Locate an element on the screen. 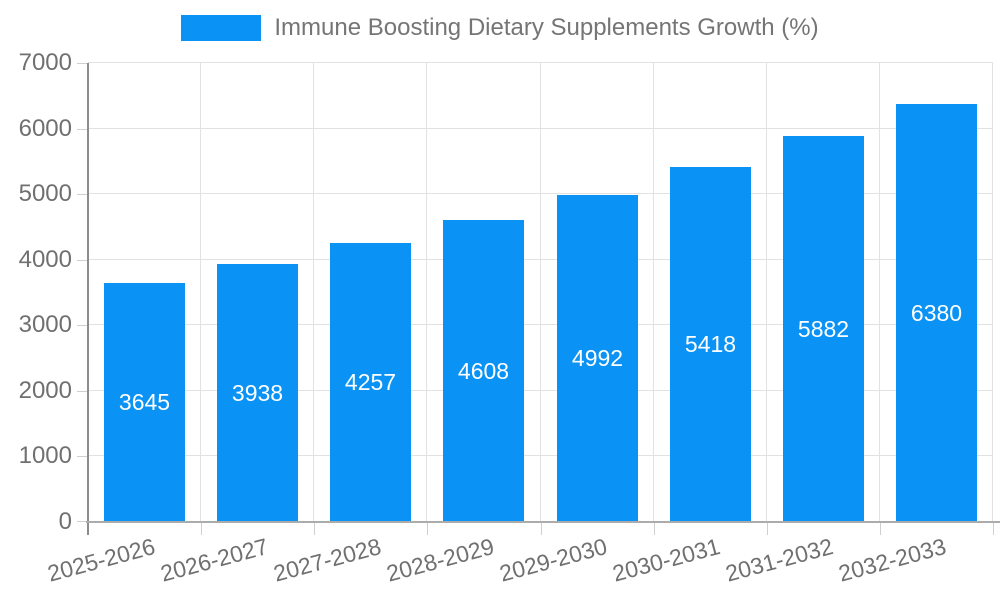 The height and width of the screenshot is (600, 1000). bar: 3938 is located at coordinates (257, 393).